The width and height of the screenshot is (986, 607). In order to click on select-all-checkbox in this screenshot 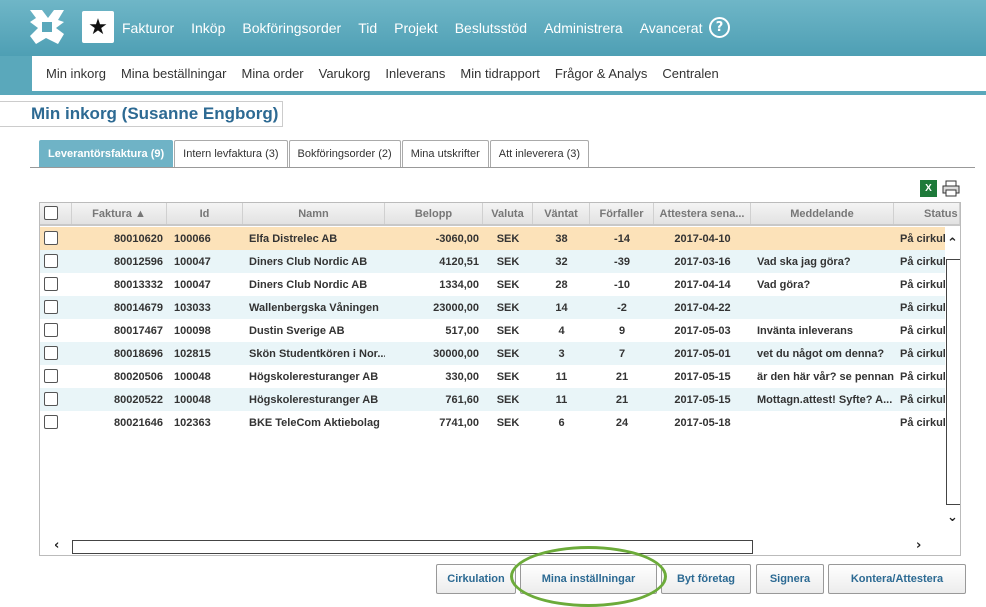, I will do `click(51, 213)`.